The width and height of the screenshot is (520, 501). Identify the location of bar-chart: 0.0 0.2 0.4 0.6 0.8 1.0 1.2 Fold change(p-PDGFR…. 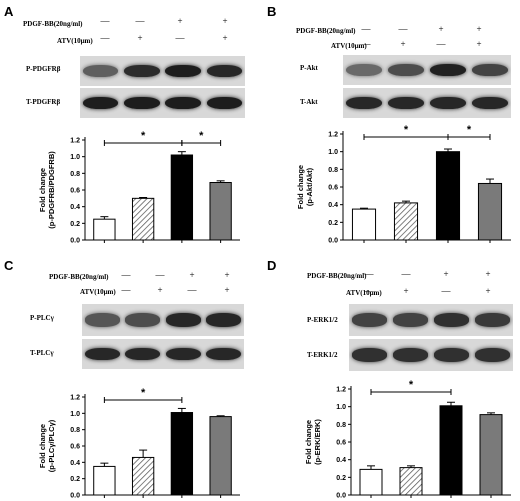
(139, 187).